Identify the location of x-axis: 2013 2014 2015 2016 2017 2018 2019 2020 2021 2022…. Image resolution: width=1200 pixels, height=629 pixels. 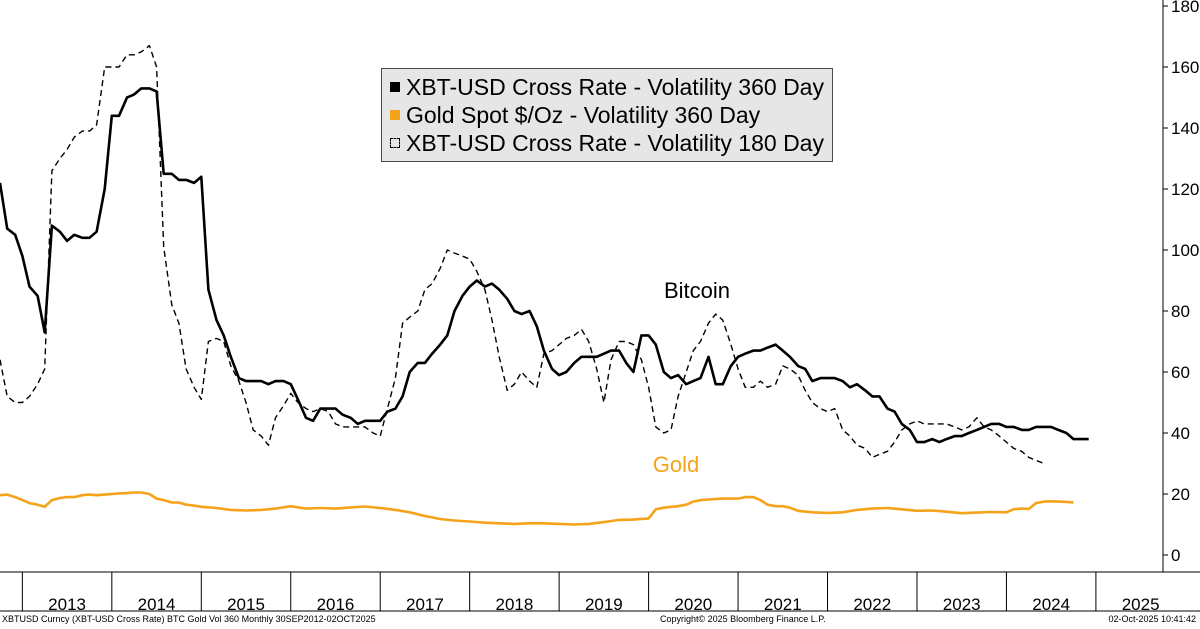
(590, 593).